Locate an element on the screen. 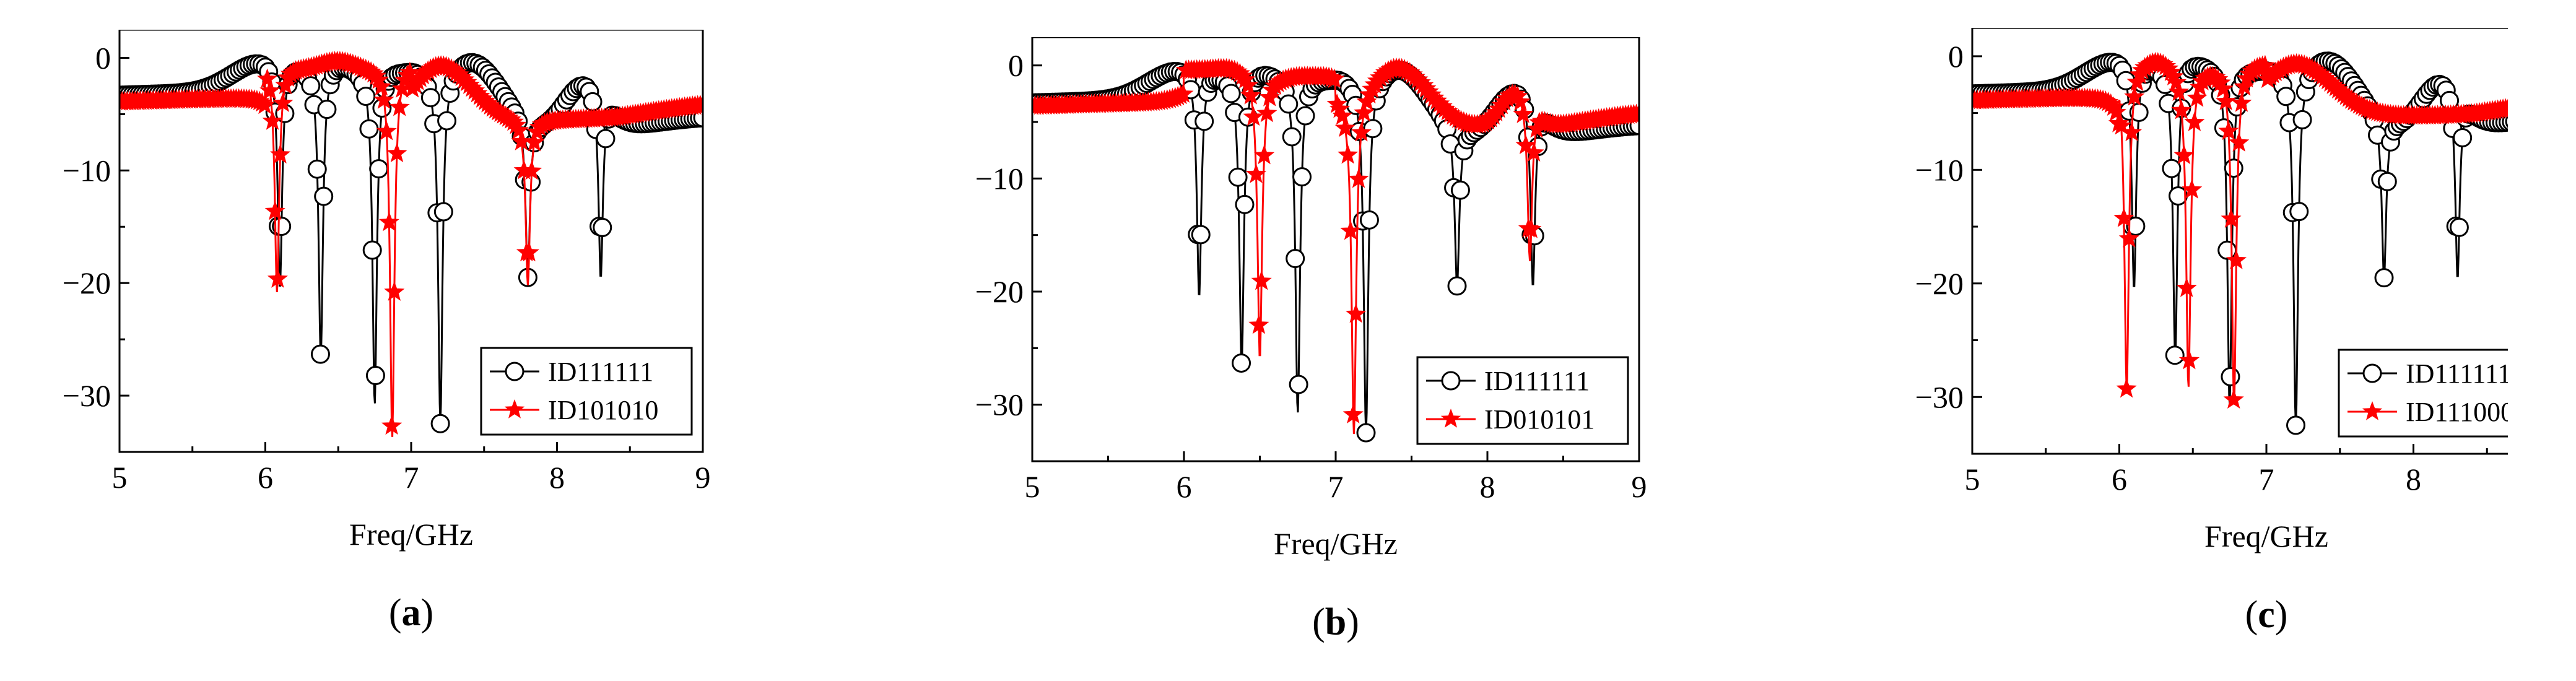 The width and height of the screenshot is (2576, 681). x-tick-label: 7 is located at coordinates (2266, 479).